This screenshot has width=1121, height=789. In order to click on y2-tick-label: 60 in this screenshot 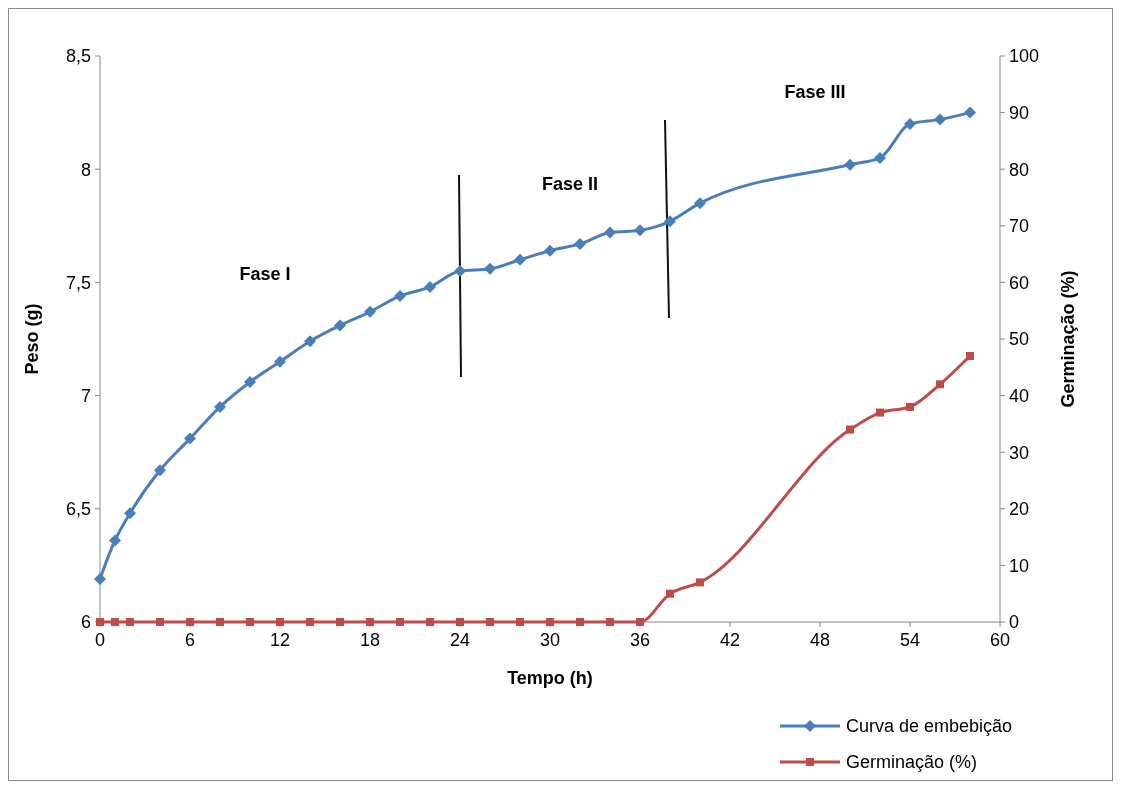, I will do `click(1019, 282)`.